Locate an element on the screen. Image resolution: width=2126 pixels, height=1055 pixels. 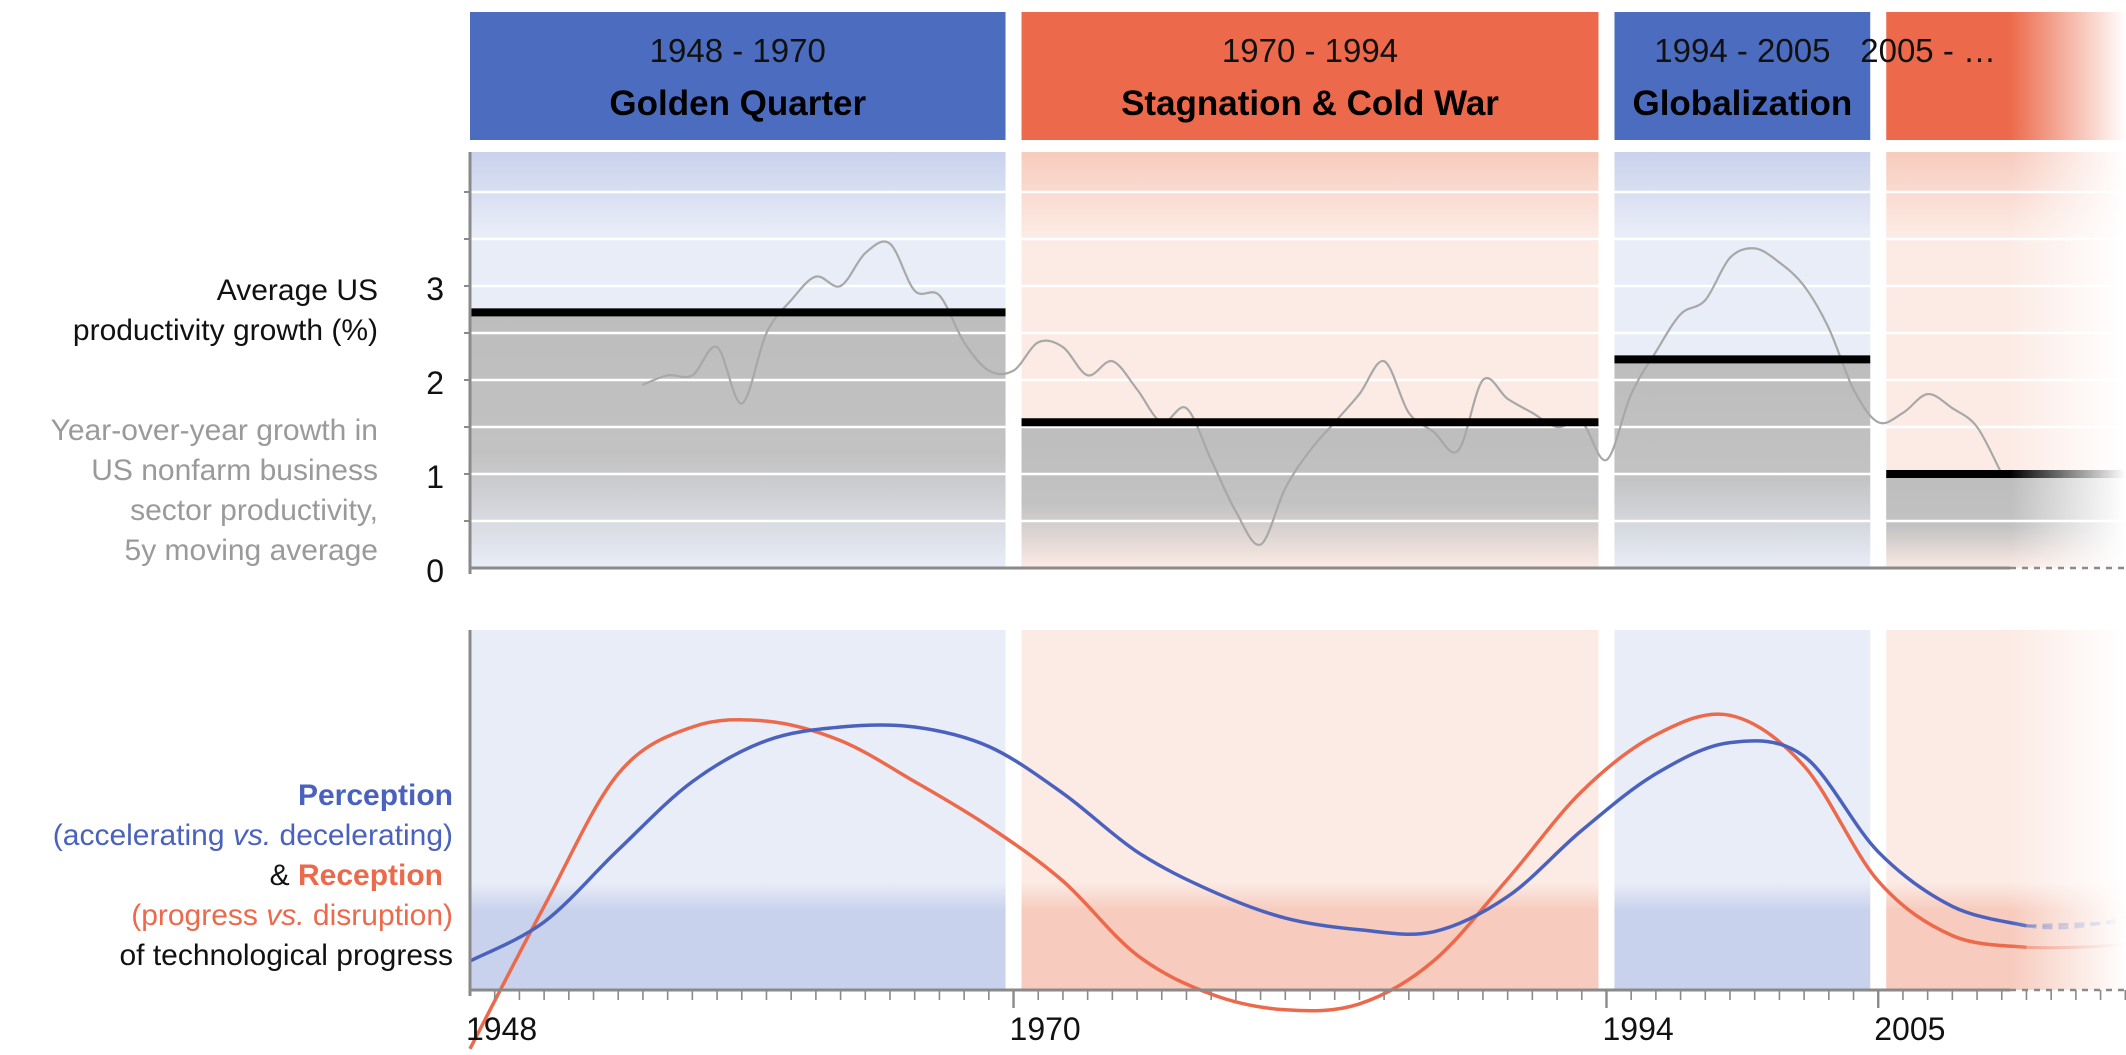
reception-subtitle-part: disruption) is located at coordinates (379, 915).